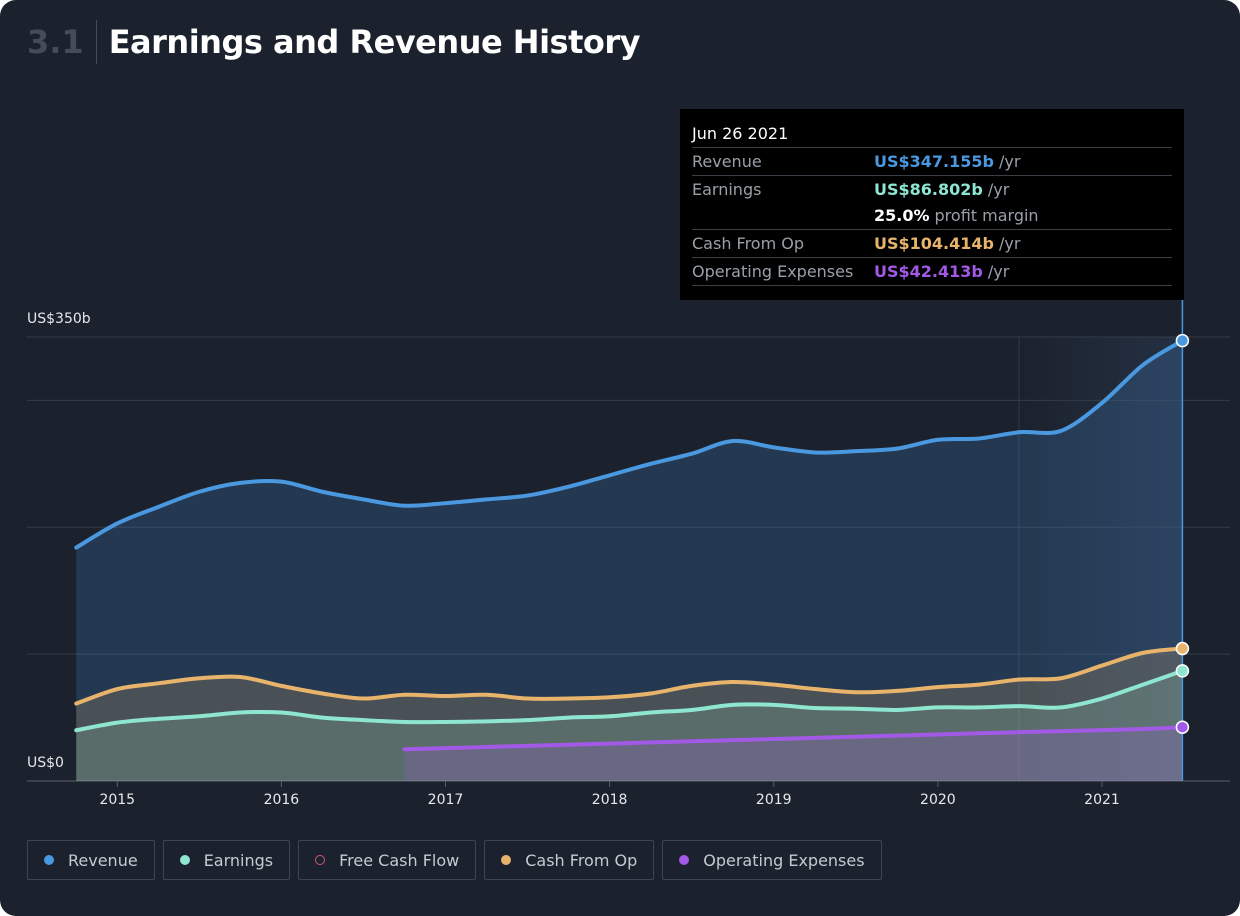 This screenshot has height=916, width=1240. I want to click on y-tick-label: US$0, so click(45, 763).